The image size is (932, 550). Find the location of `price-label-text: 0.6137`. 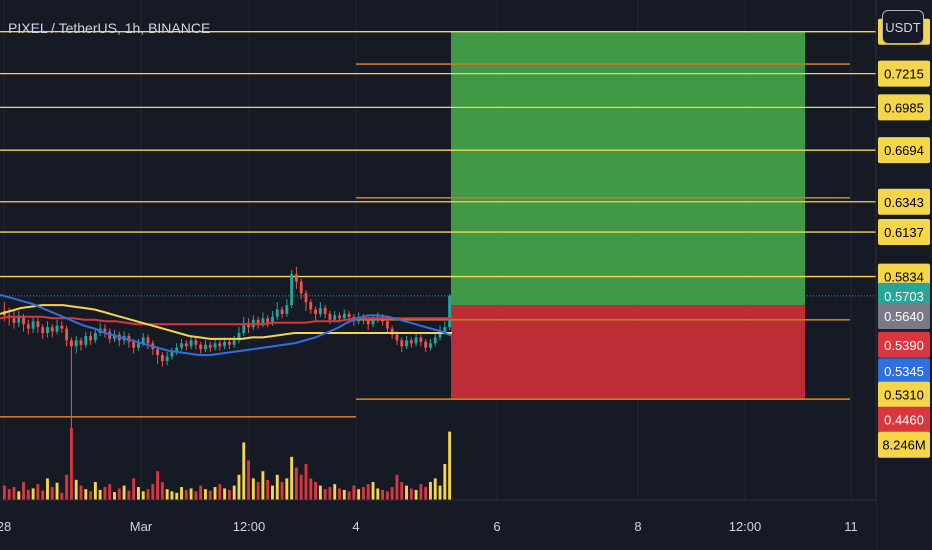

price-label-text: 0.6137 is located at coordinates (904, 232).